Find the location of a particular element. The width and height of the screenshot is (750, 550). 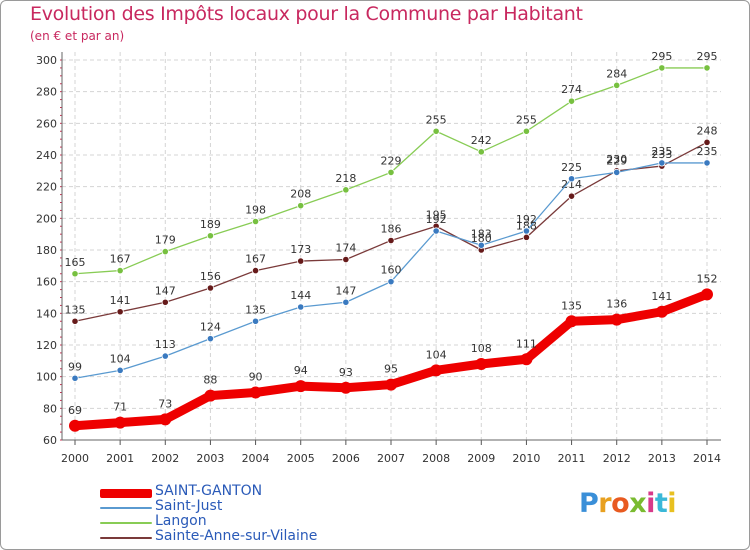

data-label: 71 is located at coordinates (120, 407).